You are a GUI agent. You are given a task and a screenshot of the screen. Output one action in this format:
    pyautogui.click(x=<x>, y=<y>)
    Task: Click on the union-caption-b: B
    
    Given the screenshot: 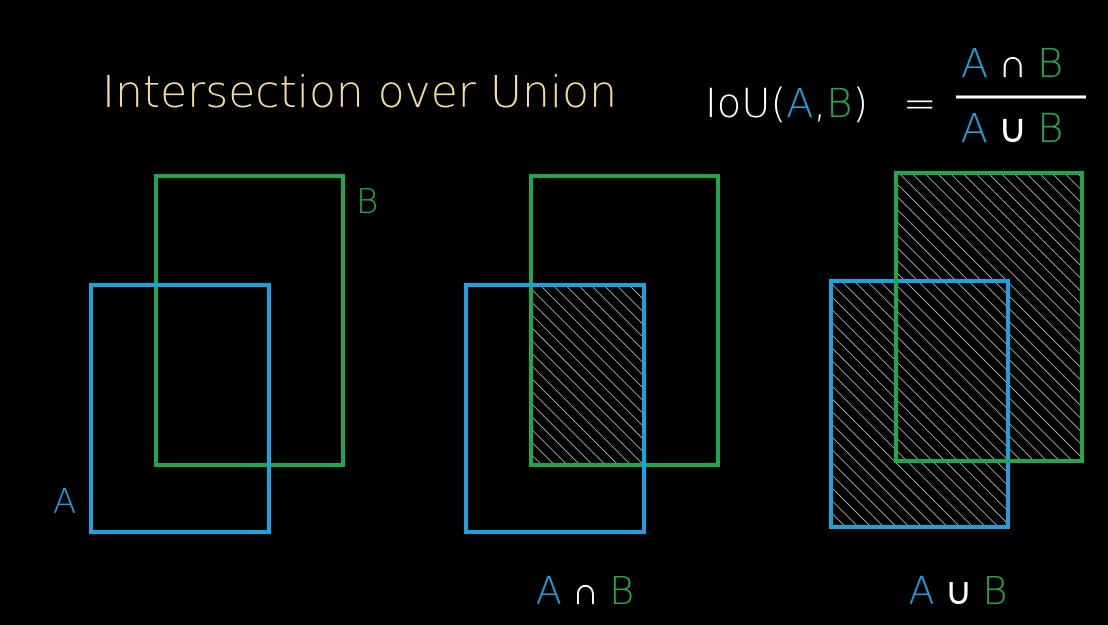 What is the action you would take?
    pyautogui.click(x=994, y=591)
    